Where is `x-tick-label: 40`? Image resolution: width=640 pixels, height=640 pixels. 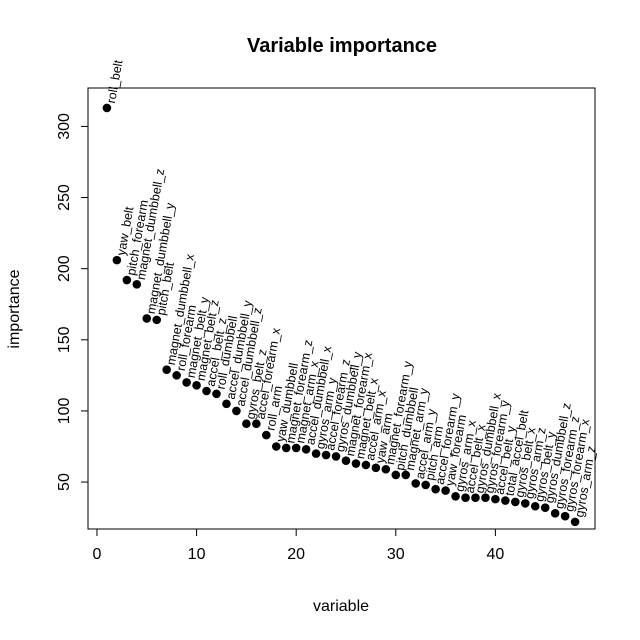
x-tick-label: 40 is located at coordinates (495, 554).